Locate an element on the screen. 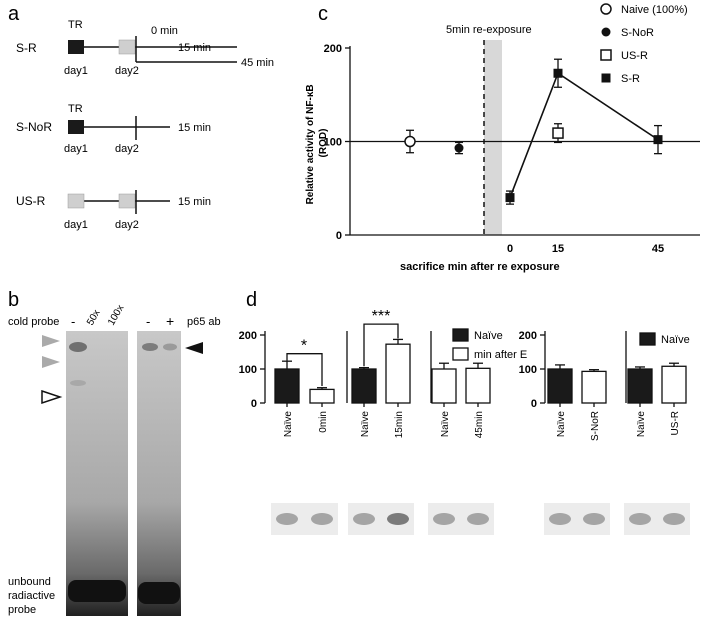 This screenshot has height=624, width=720. c-point-snor is located at coordinates (459, 148).